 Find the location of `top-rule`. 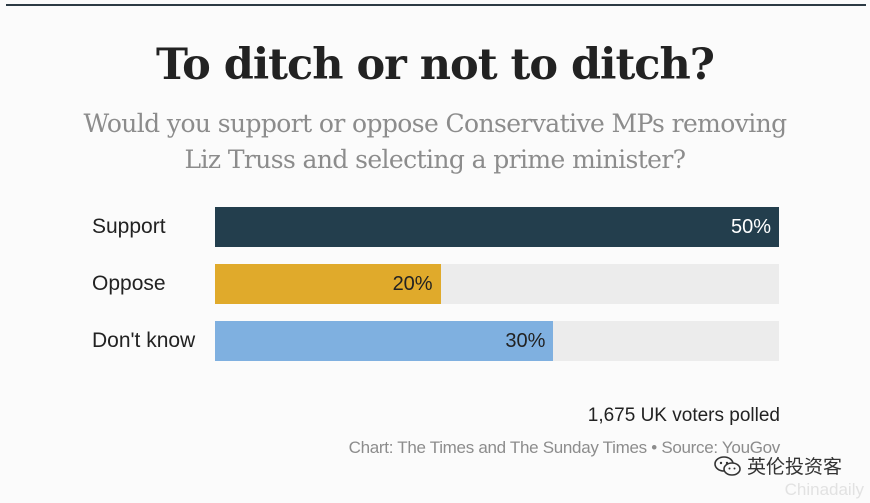

top-rule is located at coordinates (436, 5).